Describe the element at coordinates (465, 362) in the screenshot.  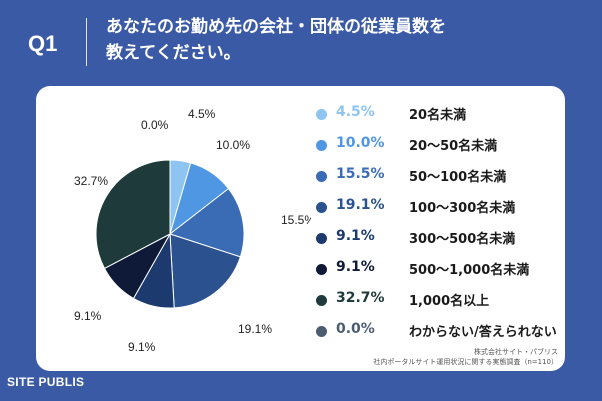
I see `source-survey: 社内ポータルサイト運用状況に関する実態調査（n=110）` at that location.